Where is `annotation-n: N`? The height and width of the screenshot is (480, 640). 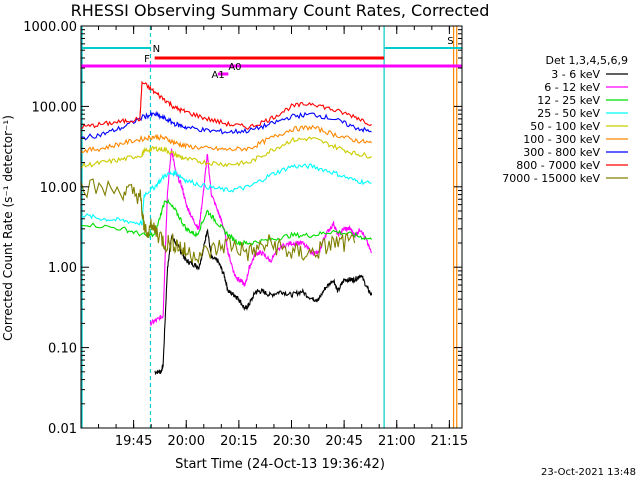 annotation-n: N is located at coordinates (156, 49).